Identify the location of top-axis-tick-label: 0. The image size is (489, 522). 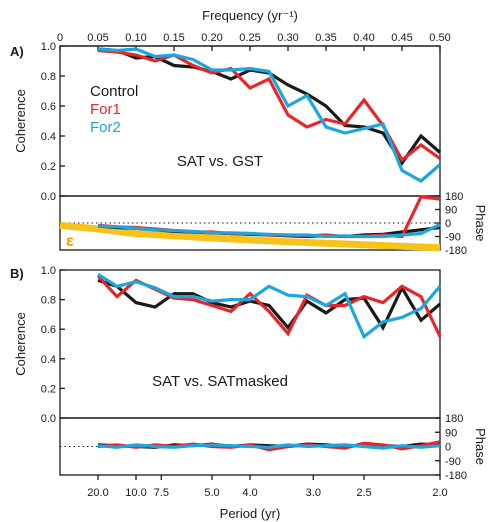
(60, 38).